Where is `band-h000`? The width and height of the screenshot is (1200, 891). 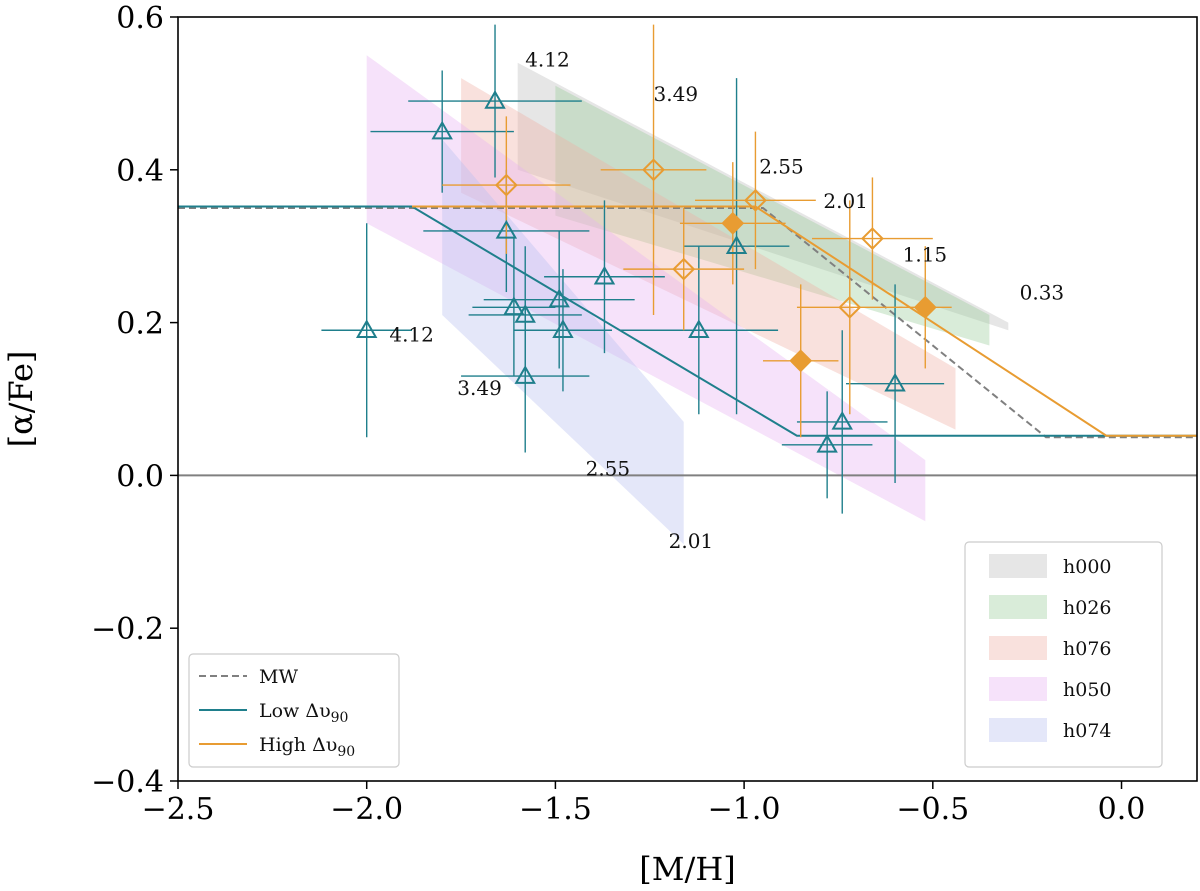
band-h000 is located at coordinates (763, 196).